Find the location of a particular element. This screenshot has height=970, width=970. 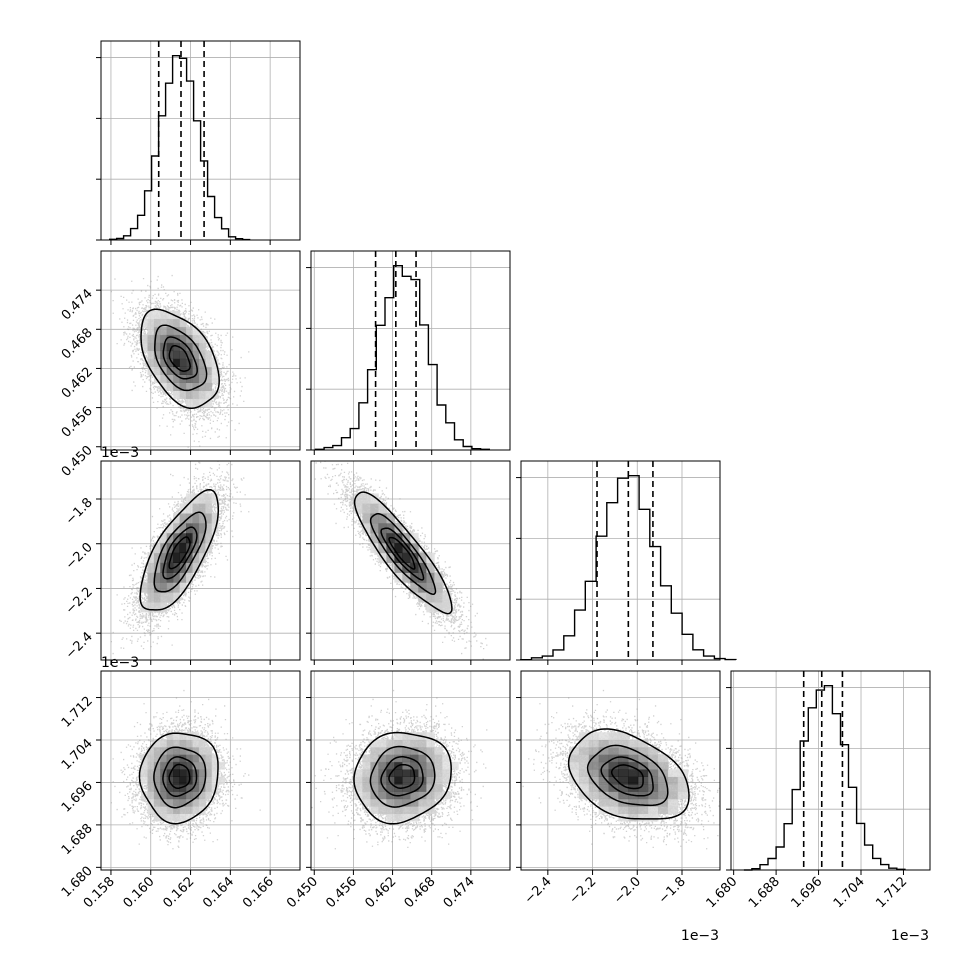

x-tick-label: 0.474 is located at coordinates (459, 892).